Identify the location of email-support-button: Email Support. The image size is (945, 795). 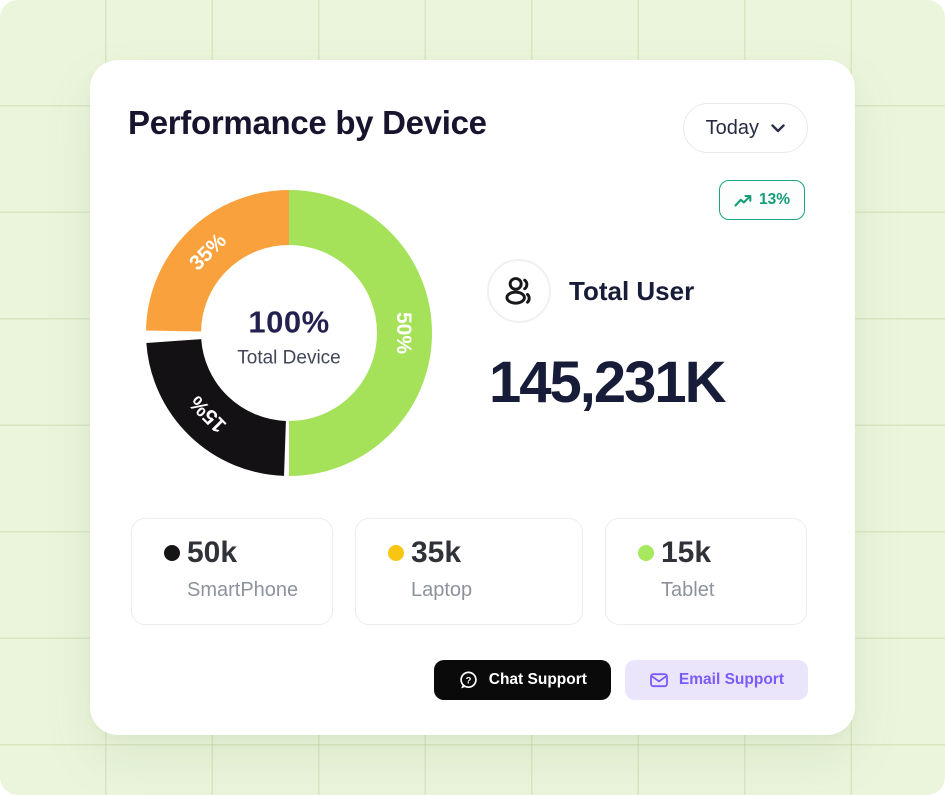
(716, 680).